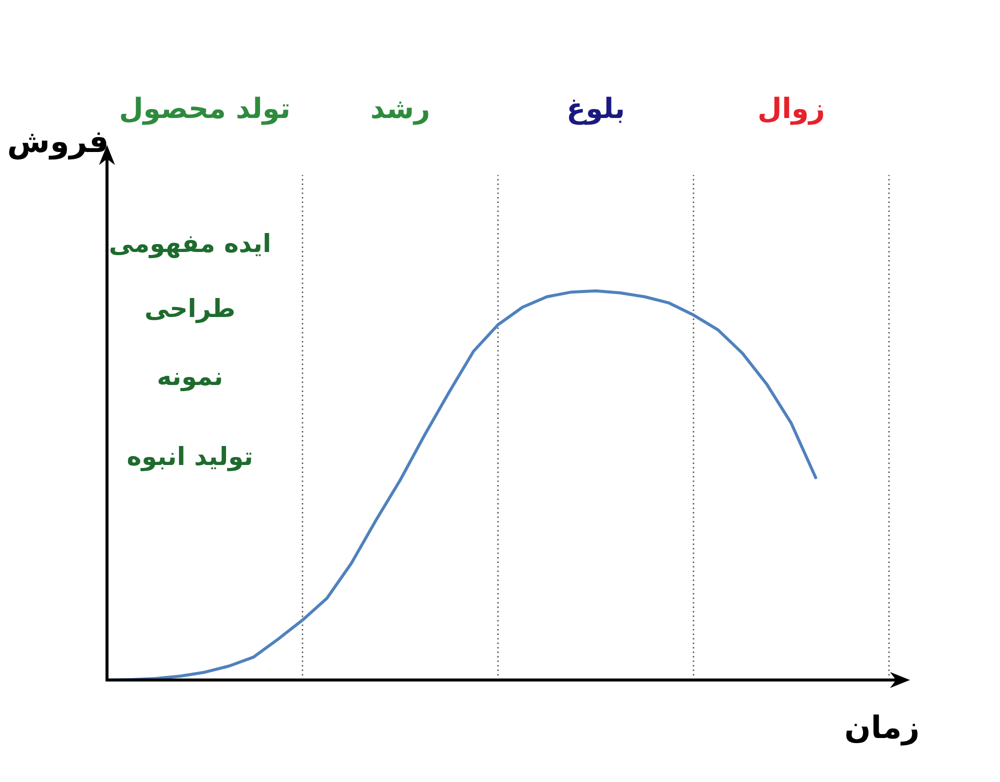 The image size is (1000, 782). What do you see at coordinates (791, 108) in the screenshot?
I see `annotation: زوال` at bounding box center [791, 108].